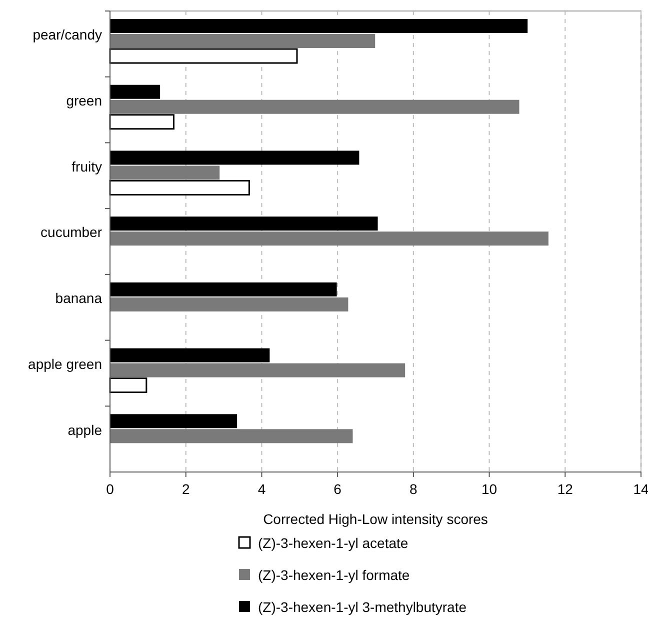  What do you see at coordinates (71, 232) in the screenshot?
I see `y-tick-label: cucumber` at bounding box center [71, 232].